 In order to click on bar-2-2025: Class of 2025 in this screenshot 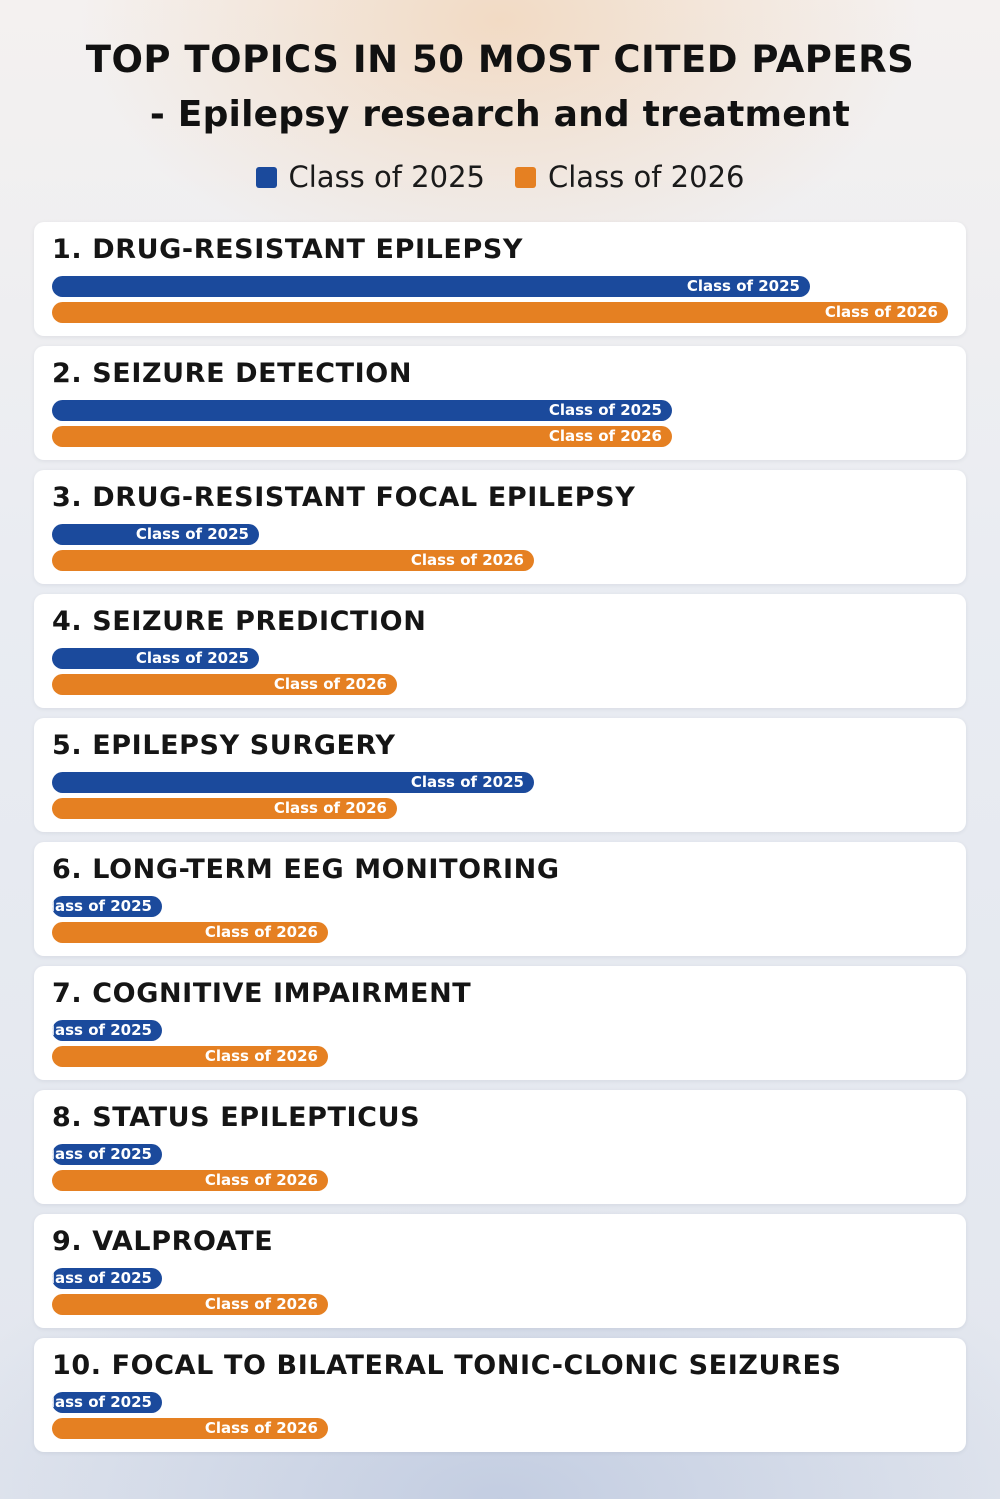, I will do `click(362, 410)`.